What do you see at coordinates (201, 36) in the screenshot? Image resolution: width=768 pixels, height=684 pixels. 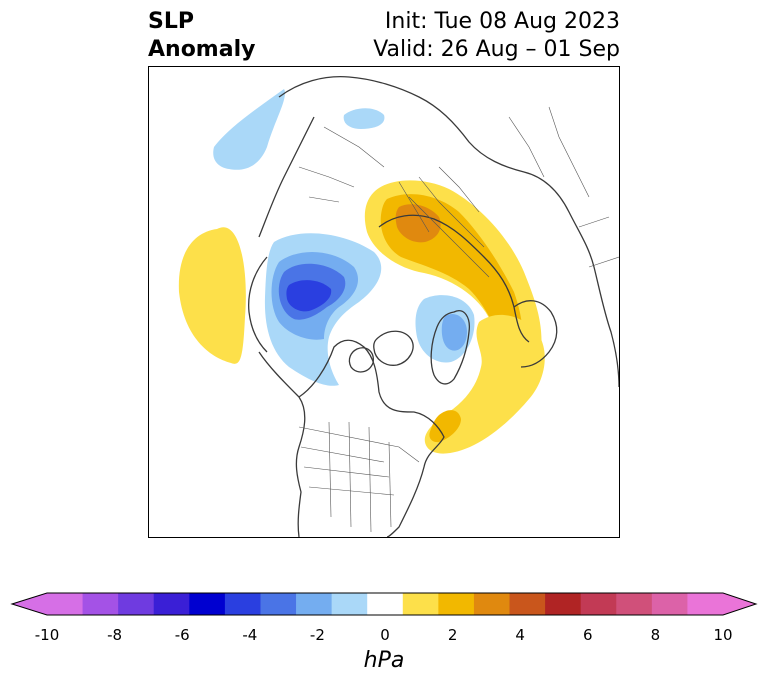 I see `title-left: SLP Anomaly` at bounding box center [201, 36].